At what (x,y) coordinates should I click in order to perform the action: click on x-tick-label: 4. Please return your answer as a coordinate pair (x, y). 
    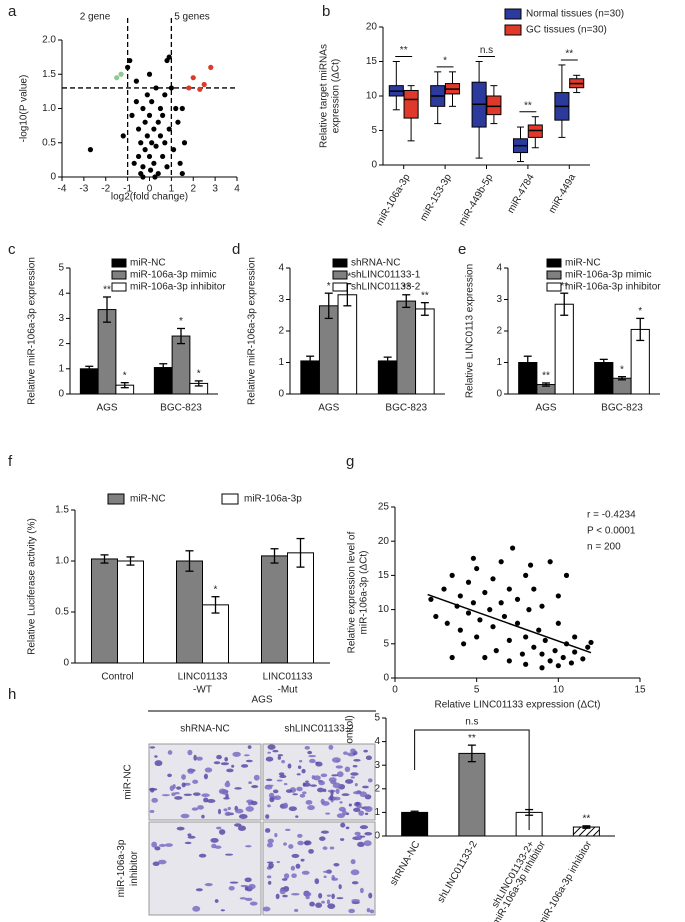
    Looking at the image, I should click on (237, 189).